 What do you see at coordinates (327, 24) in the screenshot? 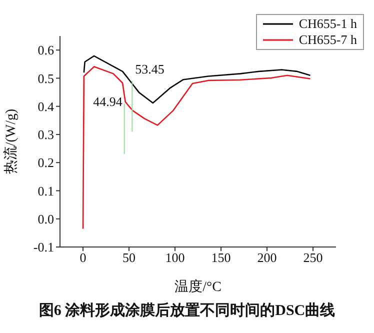
I see `legend-label: CH655-1 h` at bounding box center [327, 24].